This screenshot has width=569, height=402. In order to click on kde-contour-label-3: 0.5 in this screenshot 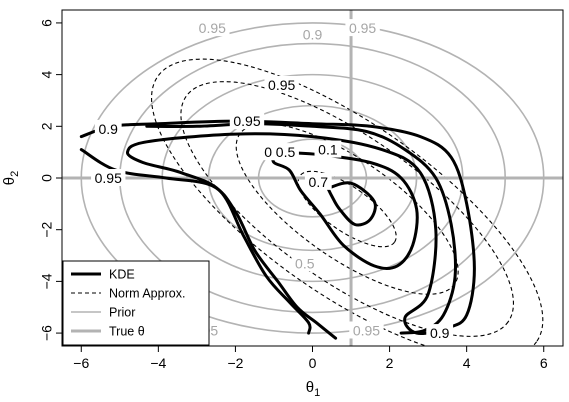, I will do `click(286, 152)`.